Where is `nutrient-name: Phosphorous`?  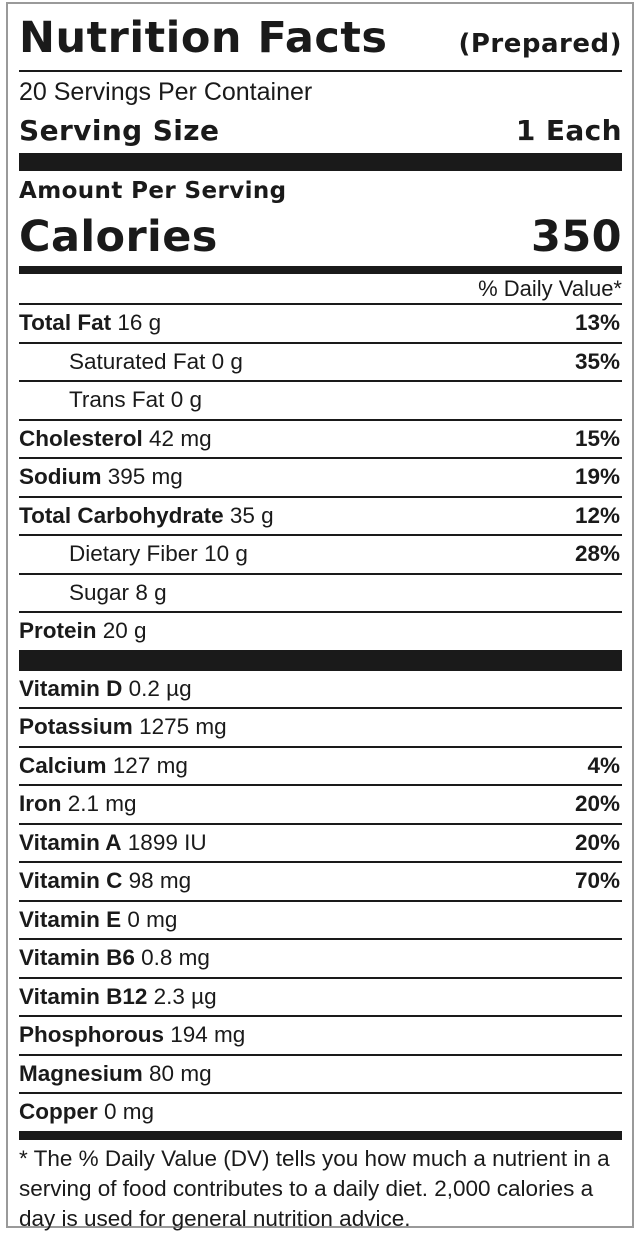 nutrient-name: Phosphorous is located at coordinates (91, 1035).